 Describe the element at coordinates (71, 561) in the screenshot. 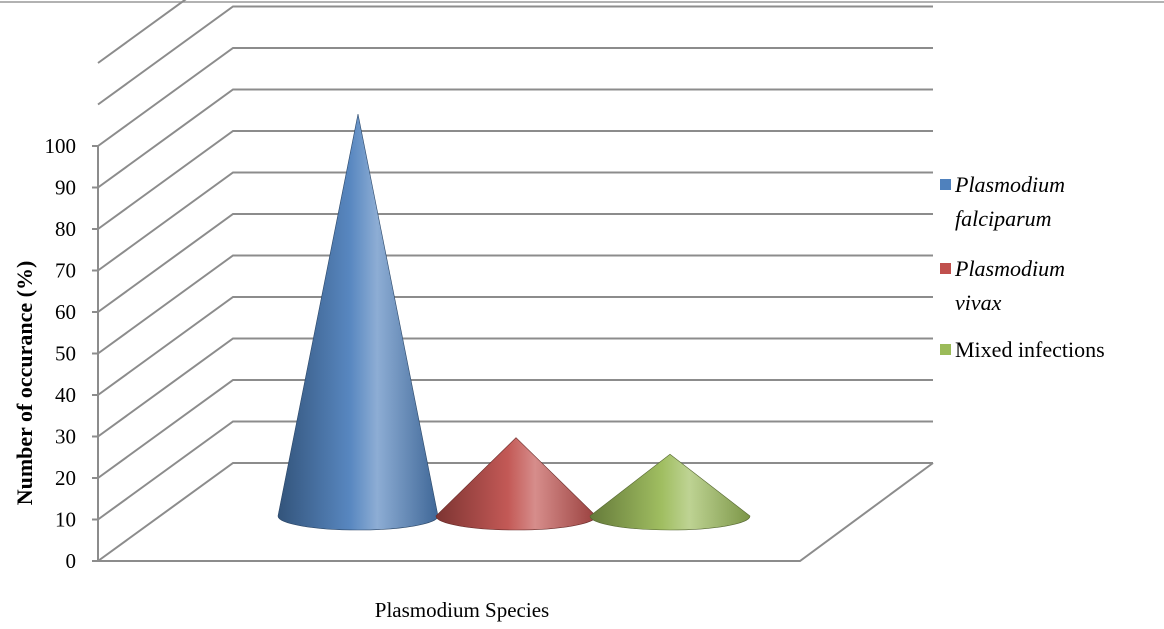

I see `y-tick-label: 0` at that location.